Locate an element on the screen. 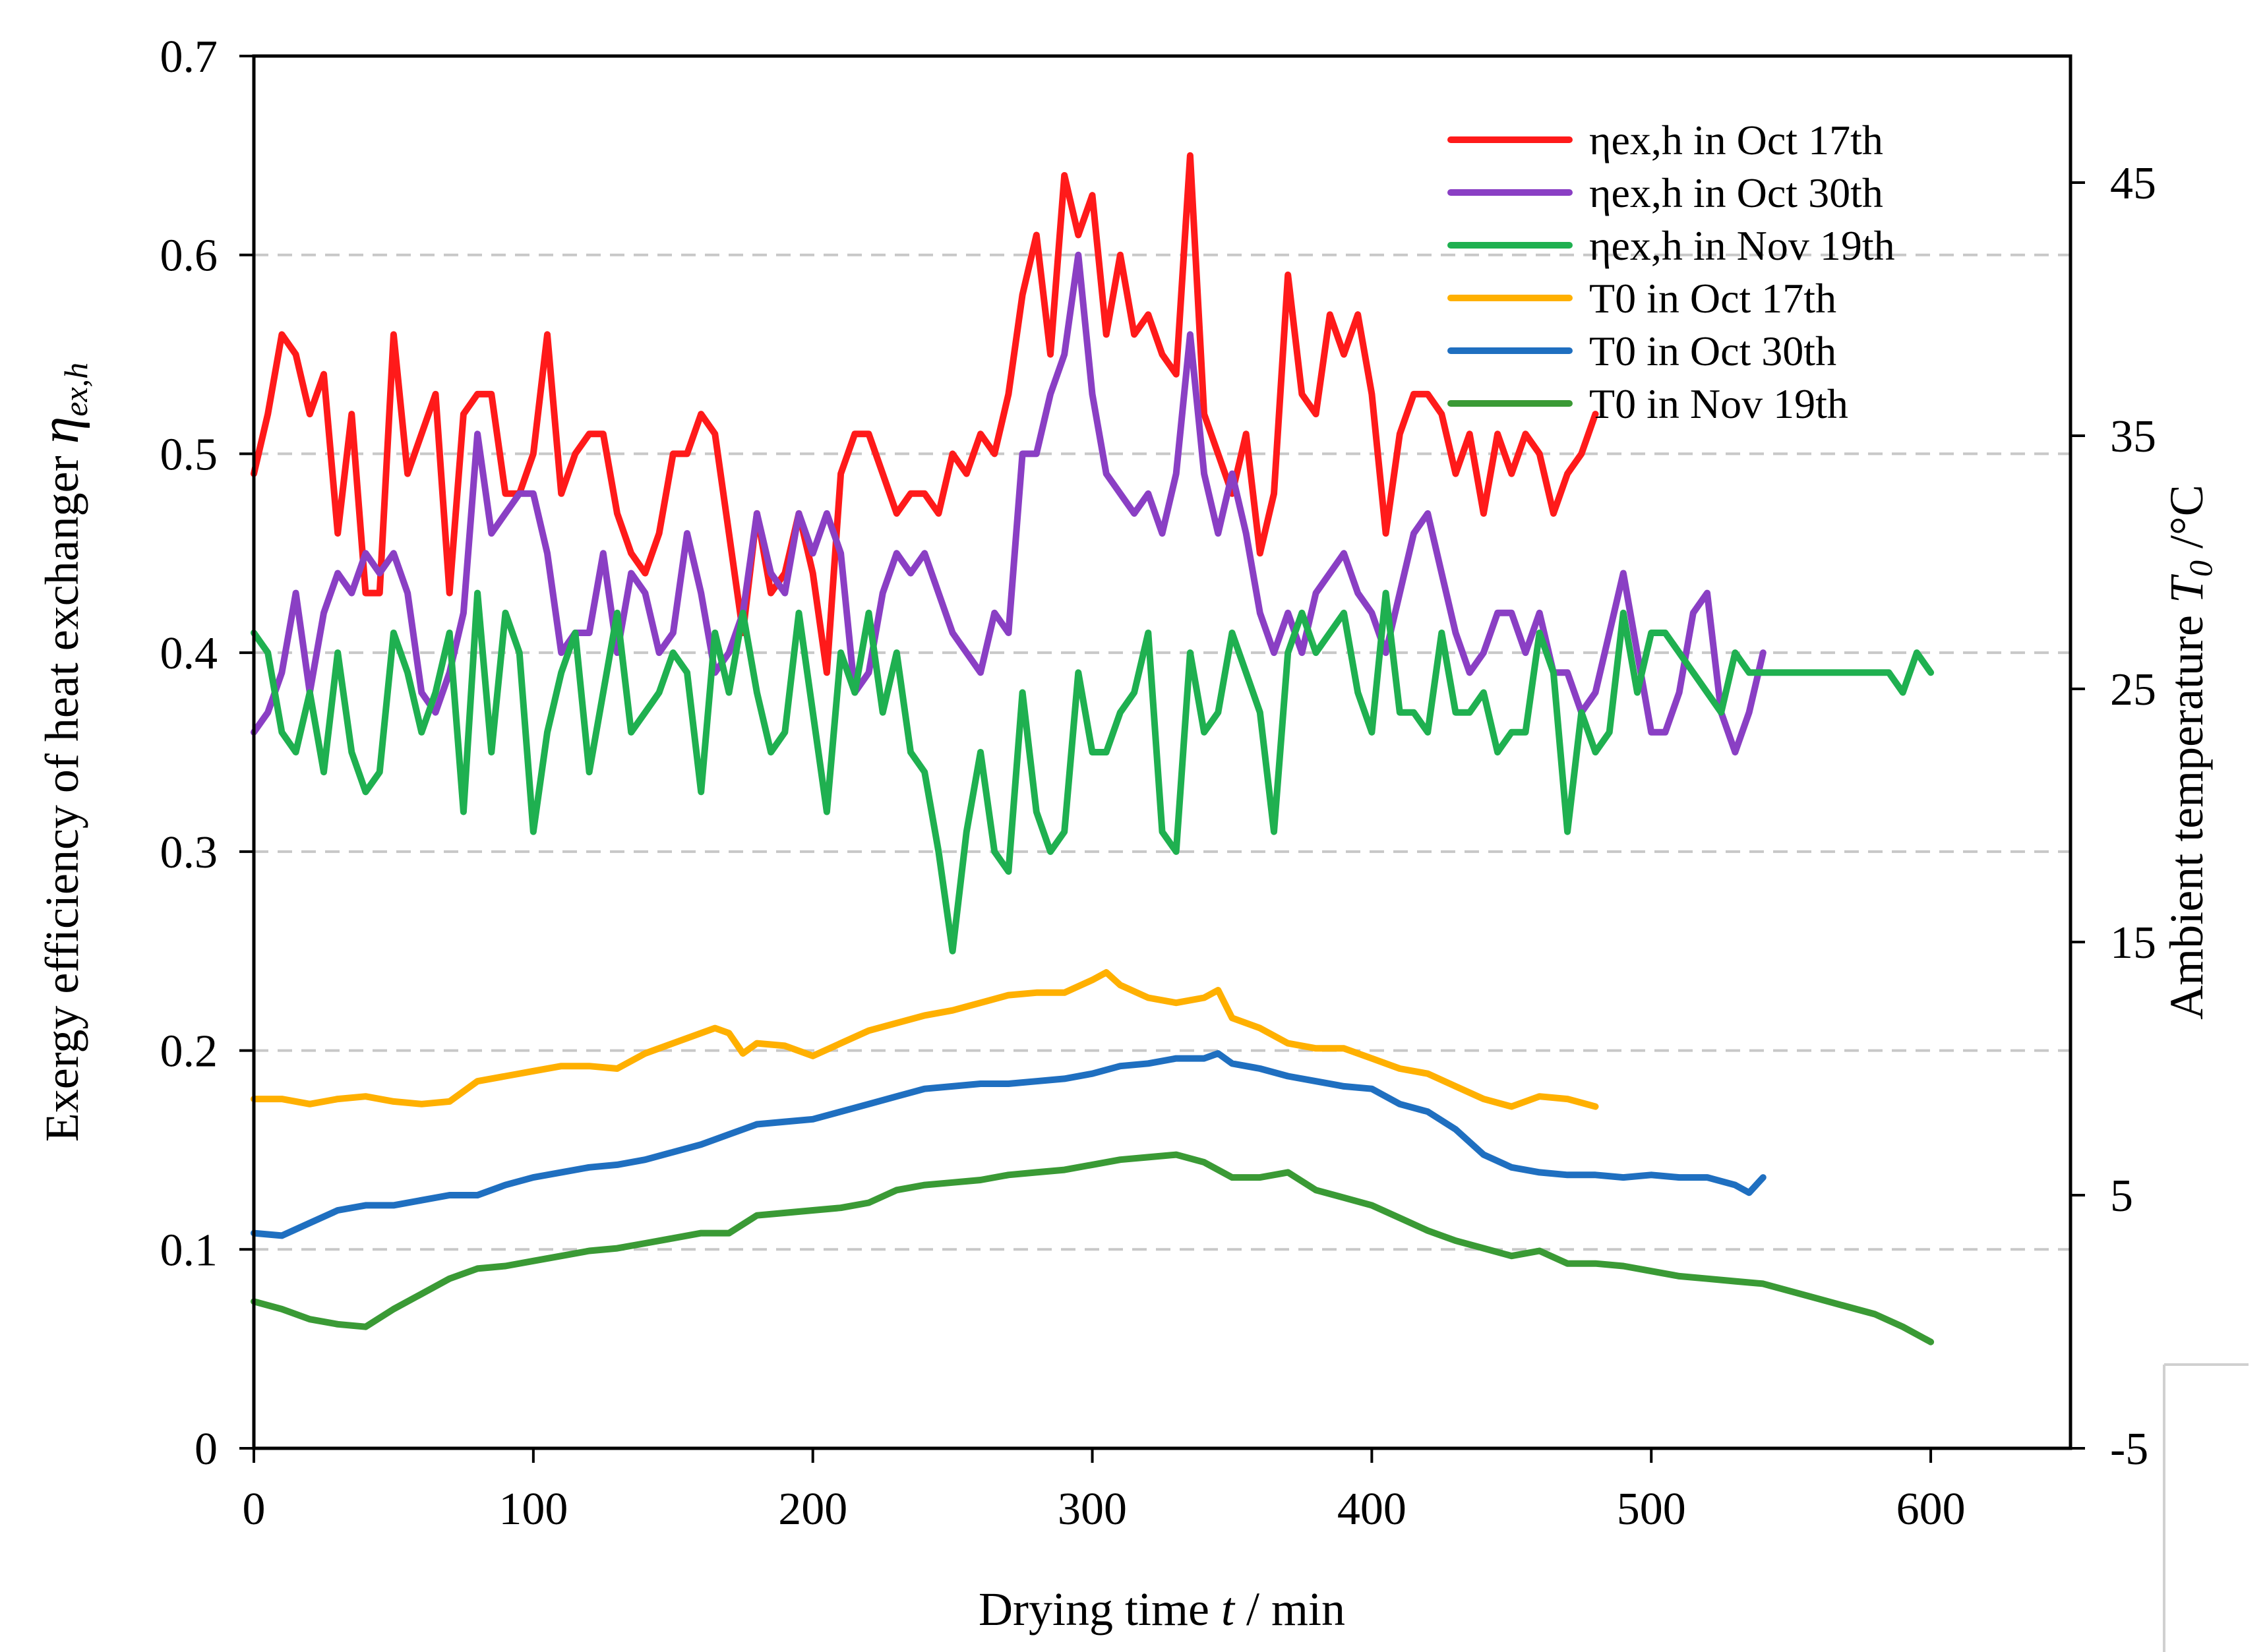 The image size is (2267, 1652). left-tick-label-3: 0.3 is located at coordinates (189, 852).